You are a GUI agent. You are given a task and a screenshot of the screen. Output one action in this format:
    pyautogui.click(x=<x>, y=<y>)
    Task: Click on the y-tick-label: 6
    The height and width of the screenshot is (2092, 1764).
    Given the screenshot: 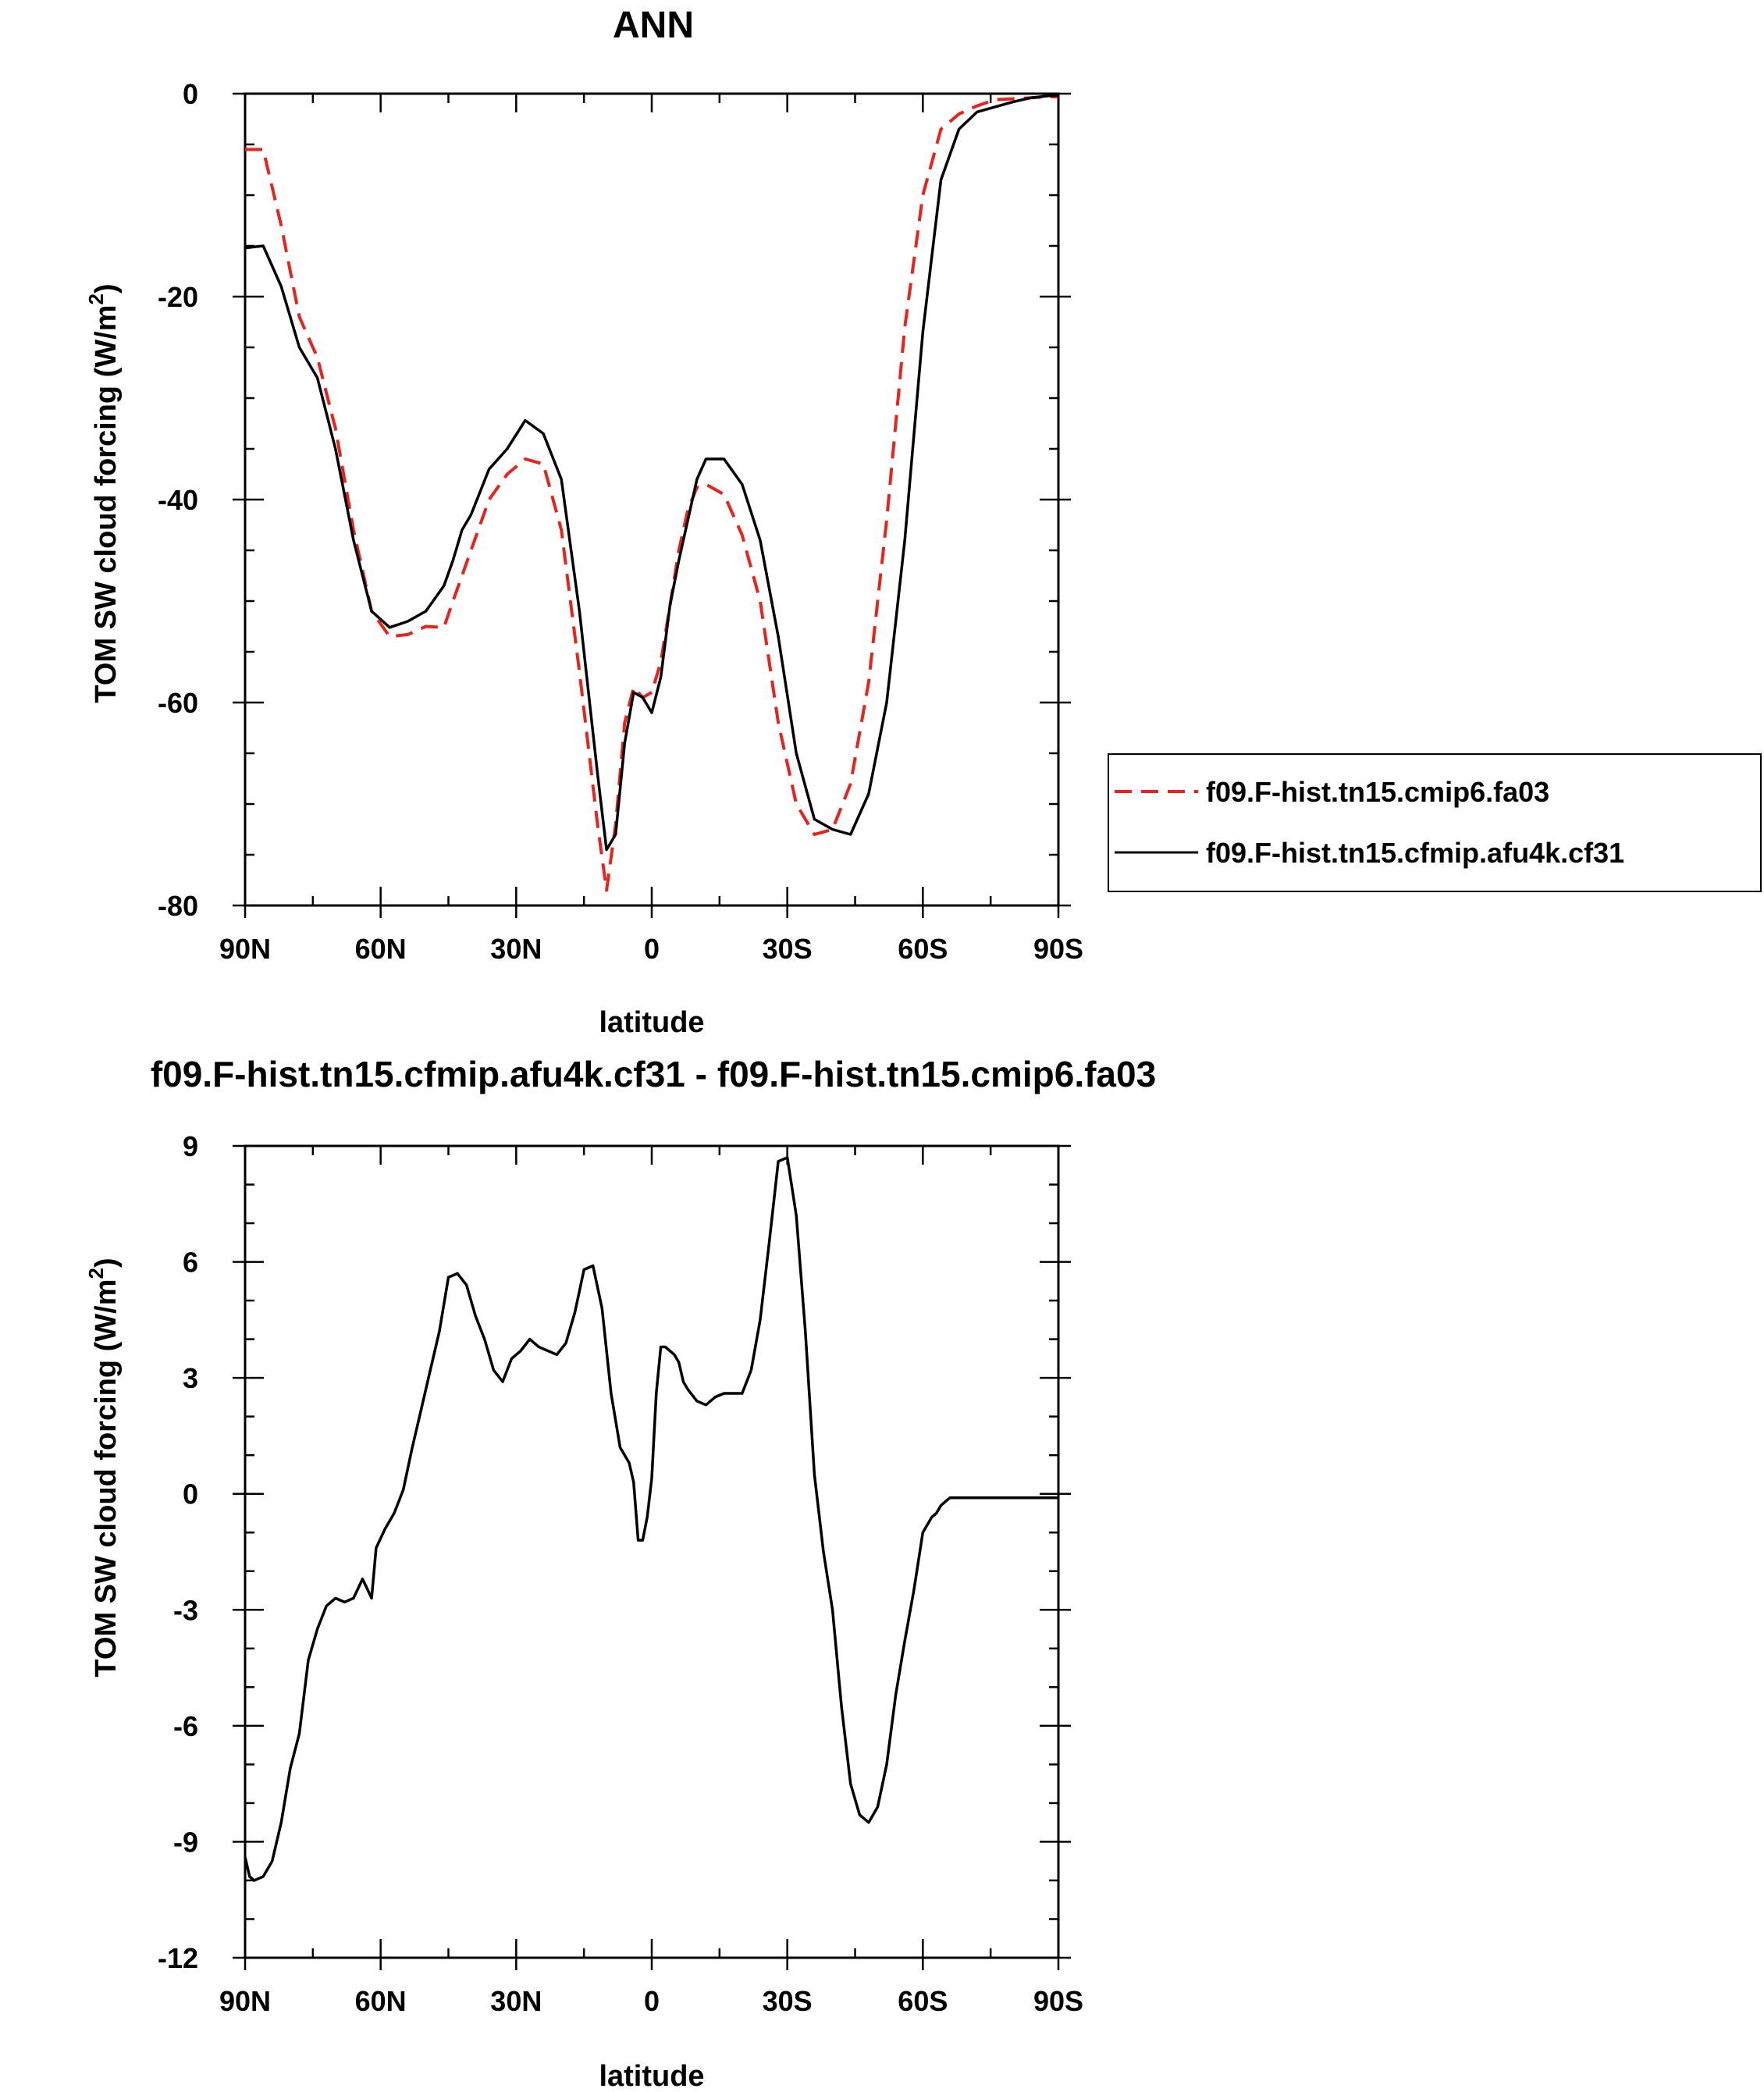 What is the action you would take?
    pyautogui.click(x=190, y=1263)
    